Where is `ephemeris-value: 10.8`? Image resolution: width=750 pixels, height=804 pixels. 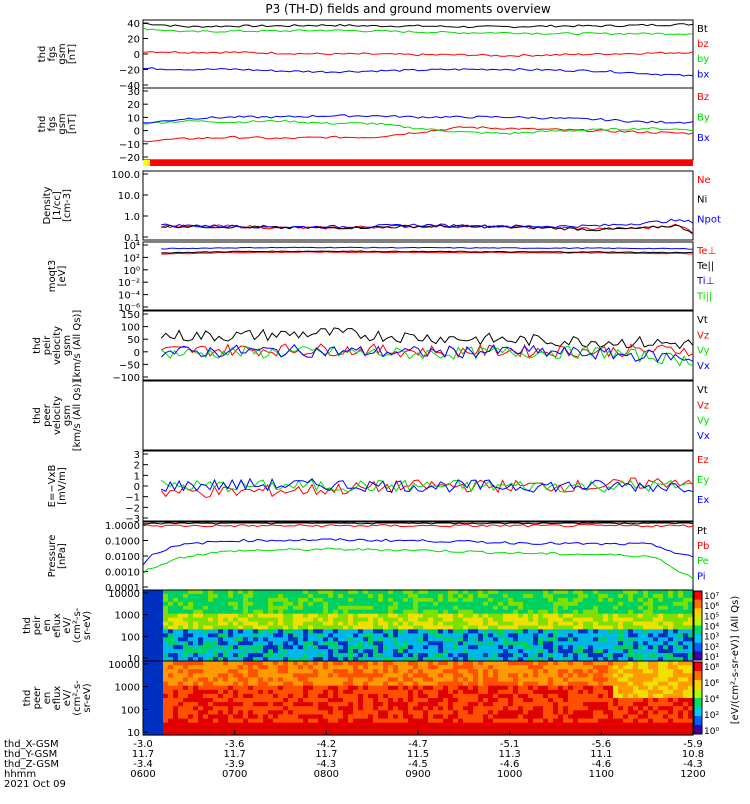 ephemeris-value: 10.8 is located at coordinates (693, 754).